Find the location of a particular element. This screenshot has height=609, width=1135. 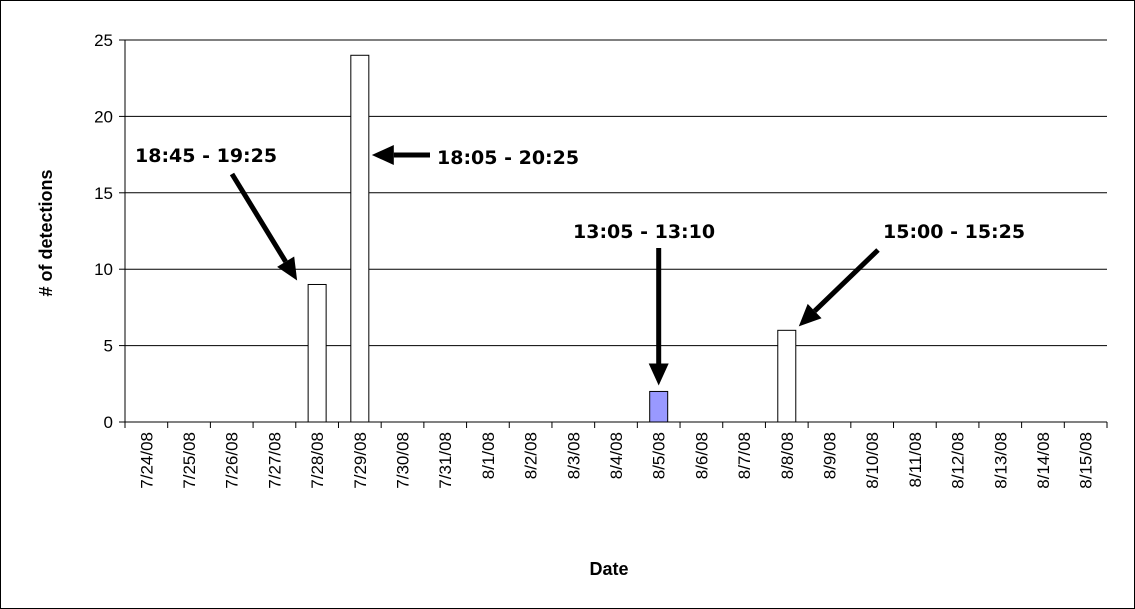

x-tick-label: 8/6/08 is located at coordinates (701, 455).